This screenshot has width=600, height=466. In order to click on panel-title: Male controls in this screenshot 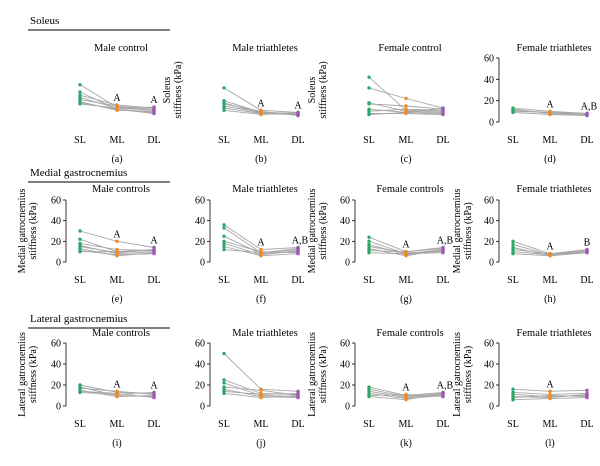, I will do `click(121, 333)`.